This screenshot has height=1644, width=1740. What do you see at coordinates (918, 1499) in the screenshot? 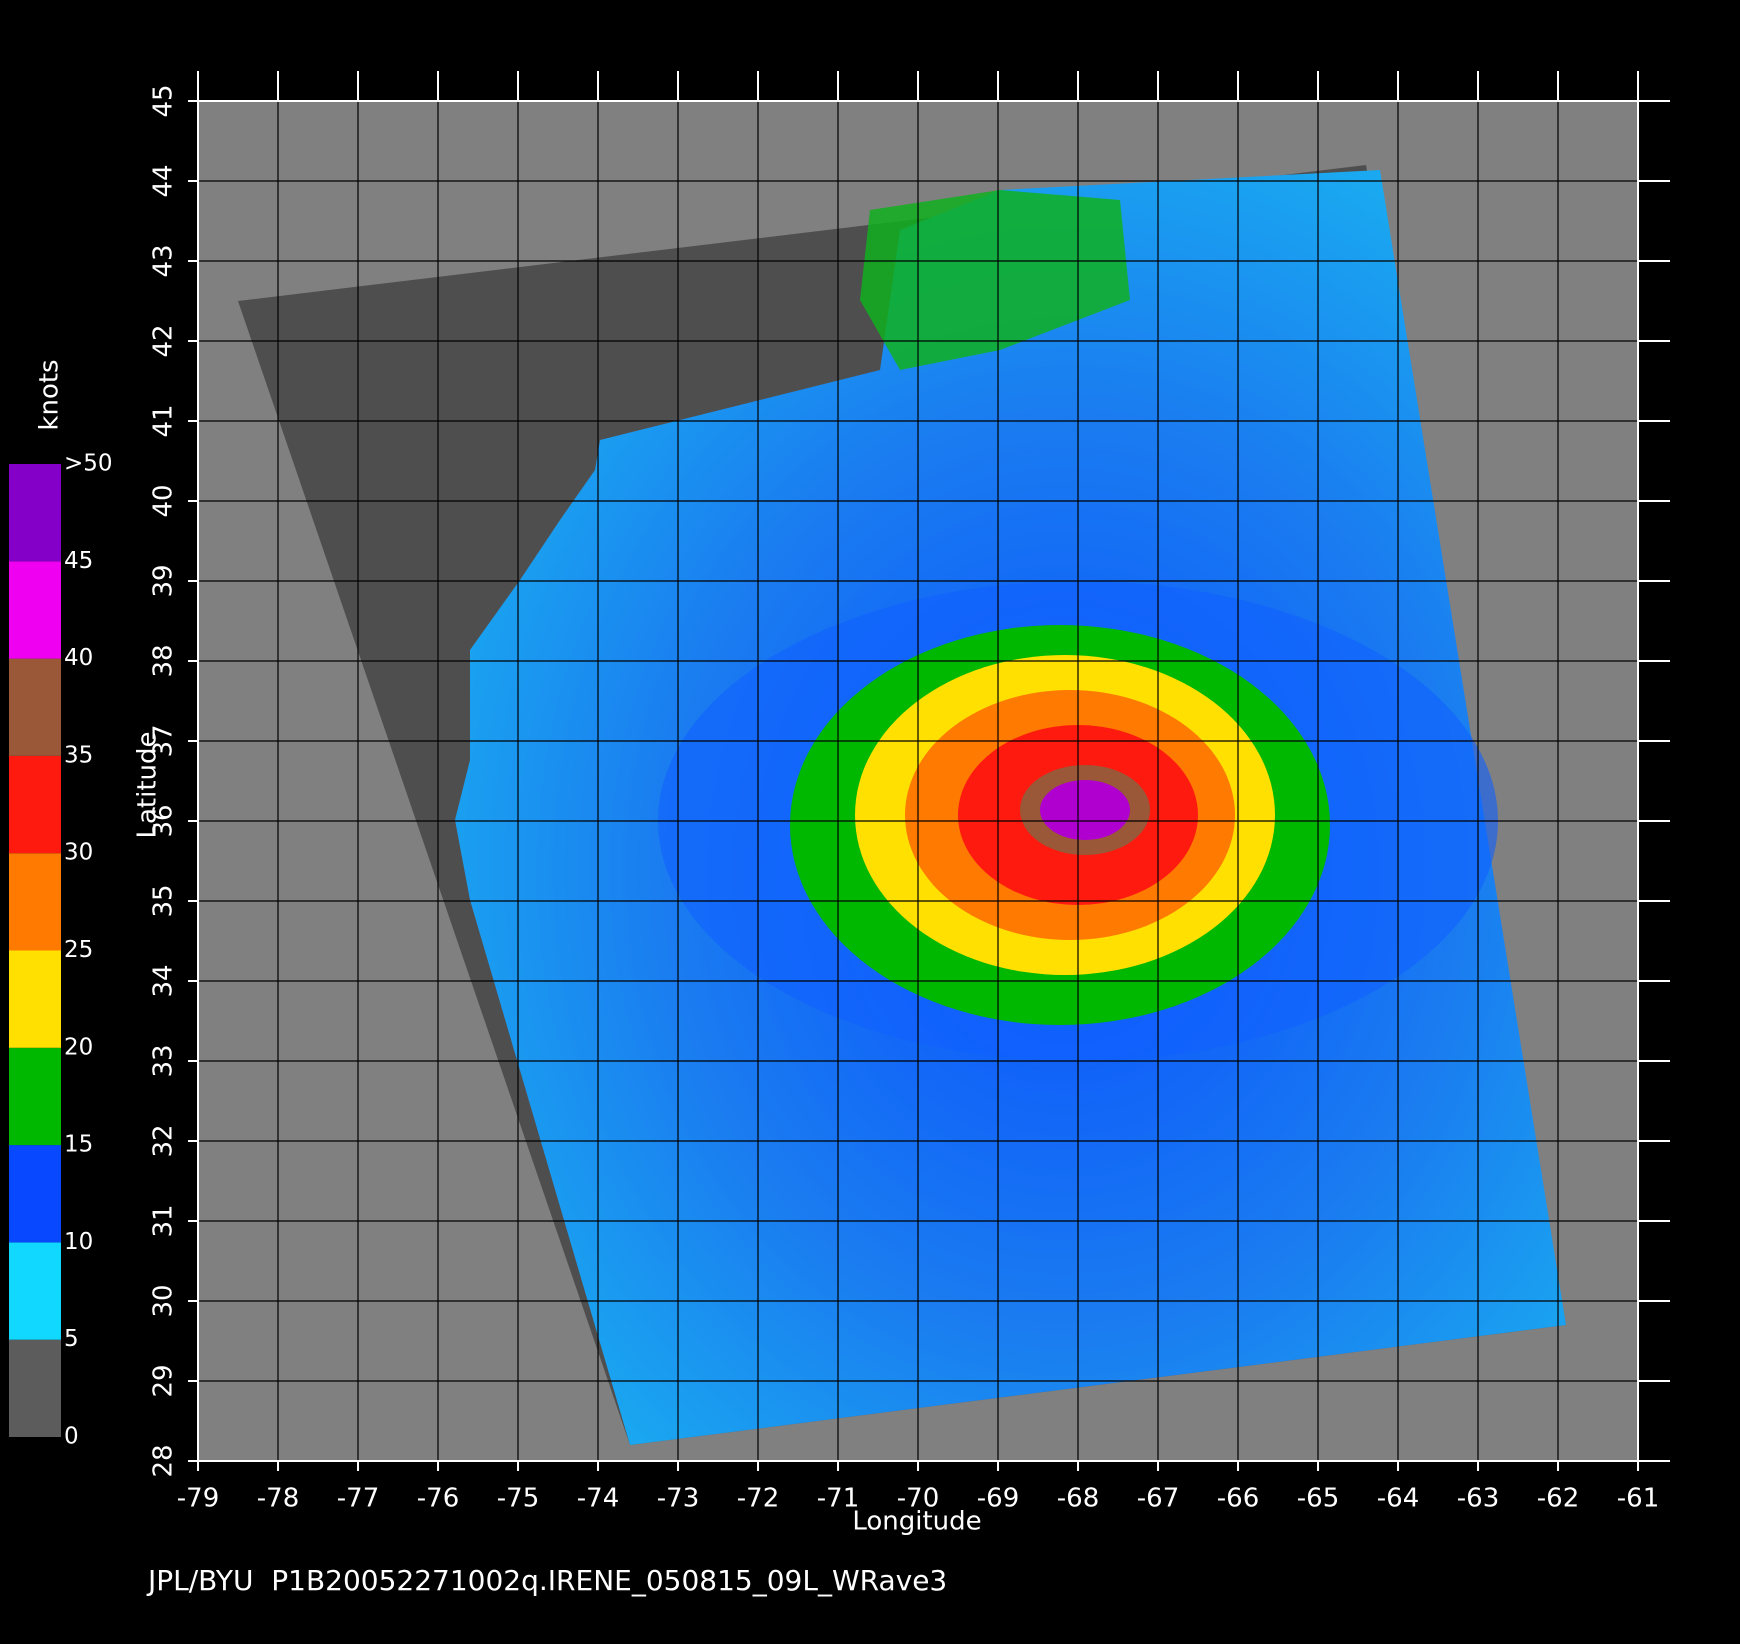
I see `x-tick-label: -70` at bounding box center [918, 1499].